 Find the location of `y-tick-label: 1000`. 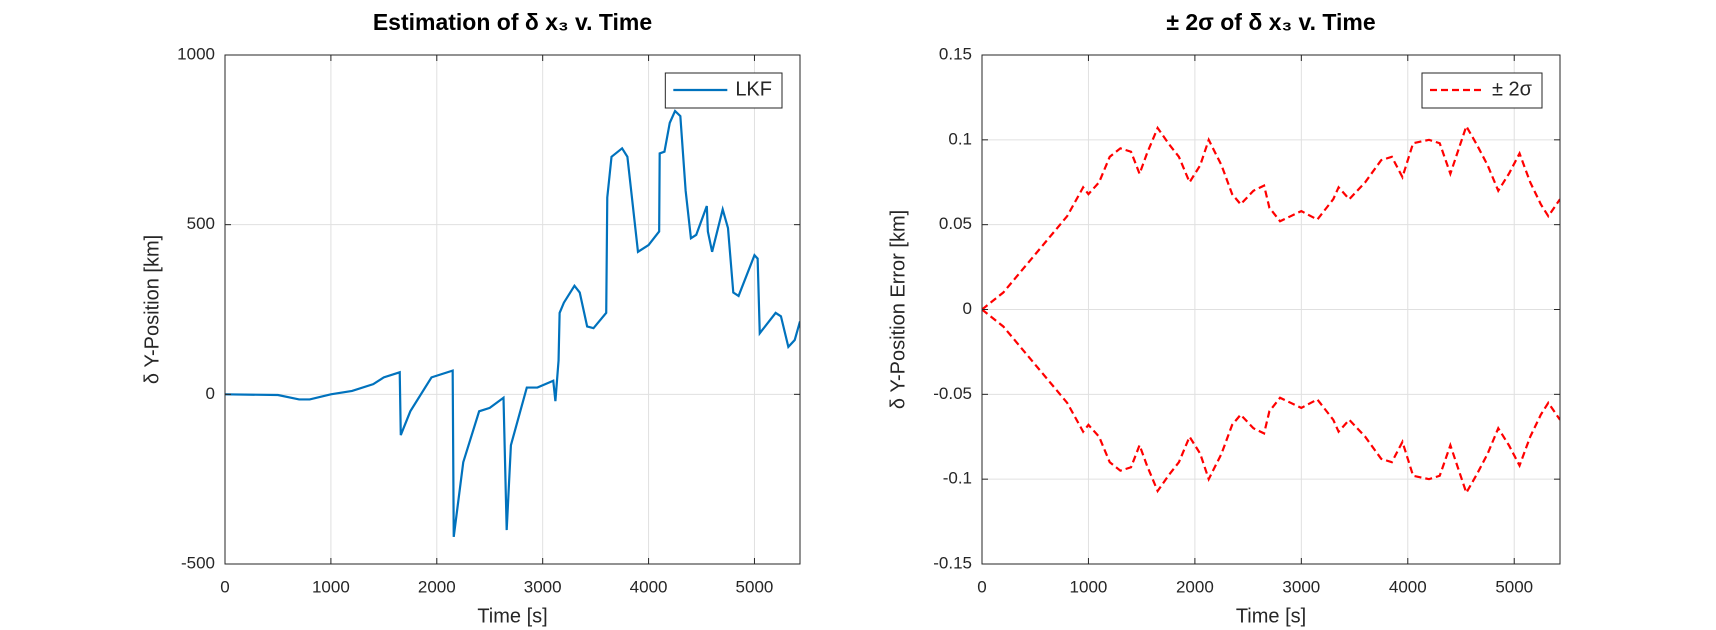

y-tick-label: 1000 is located at coordinates (196, 53).